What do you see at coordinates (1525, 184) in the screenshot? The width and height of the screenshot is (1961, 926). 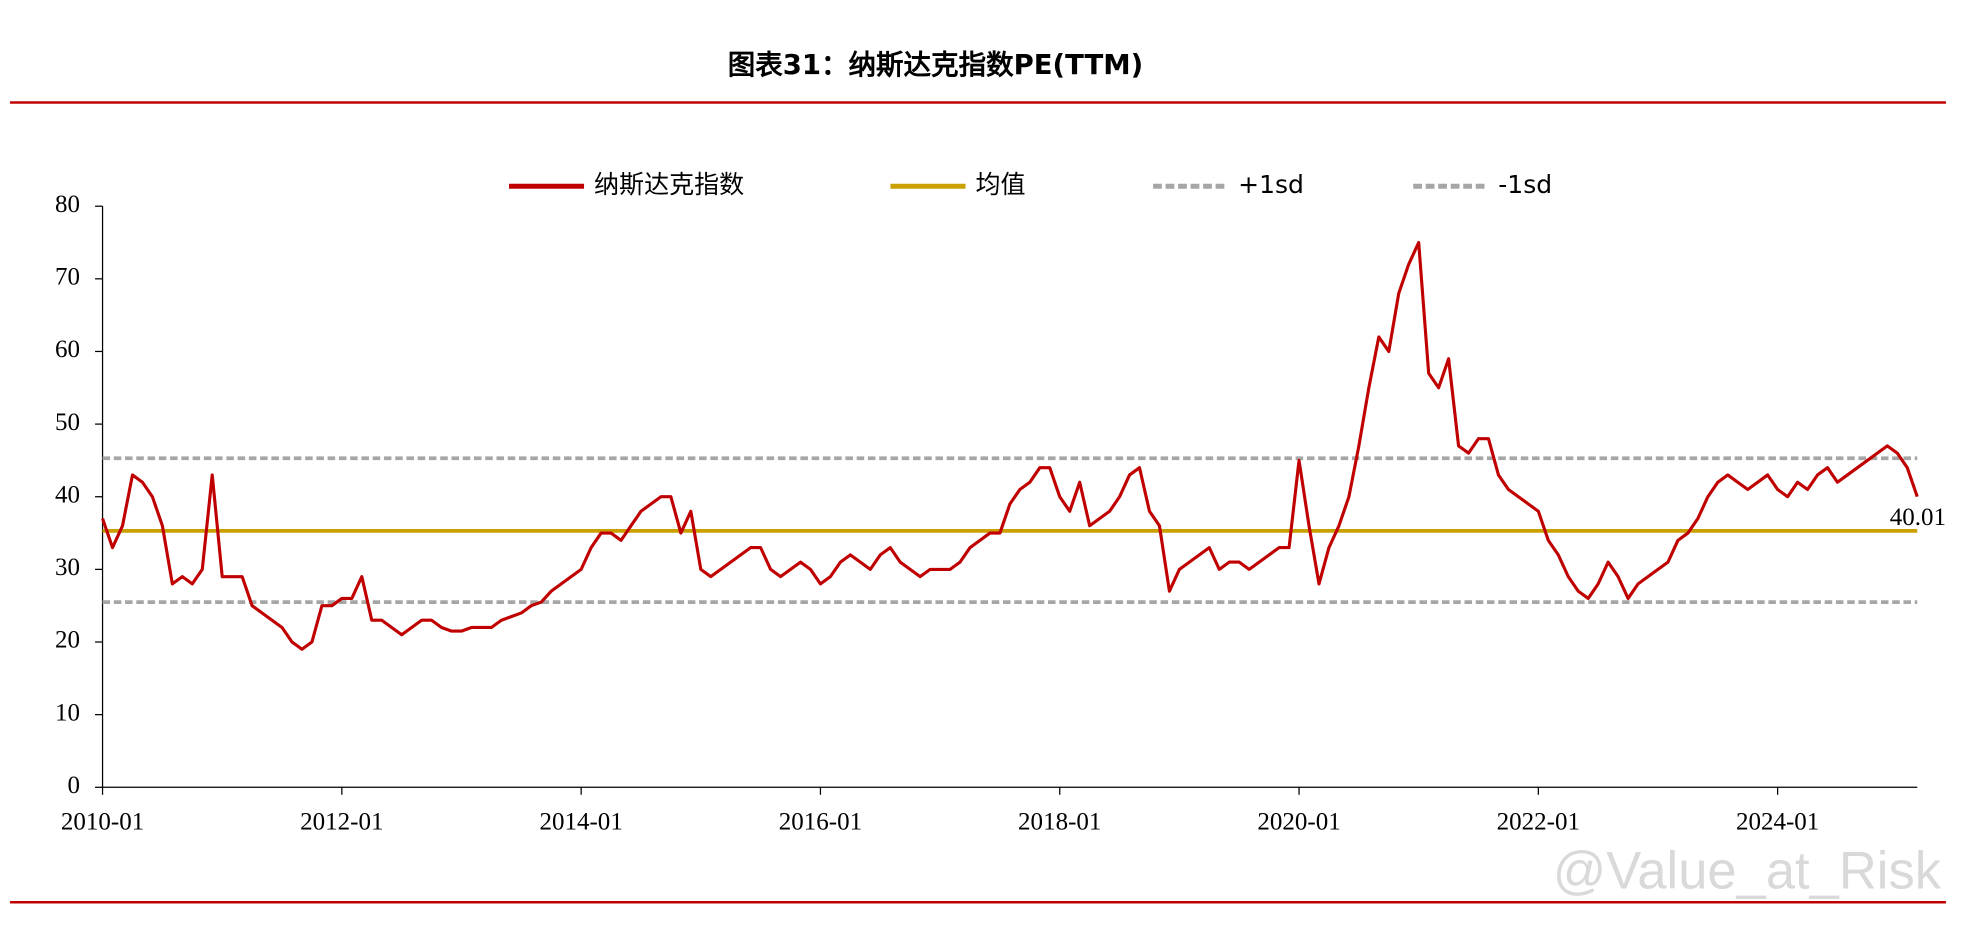 I see `legend-label: -1sd` at bounding box center [1525, 184].